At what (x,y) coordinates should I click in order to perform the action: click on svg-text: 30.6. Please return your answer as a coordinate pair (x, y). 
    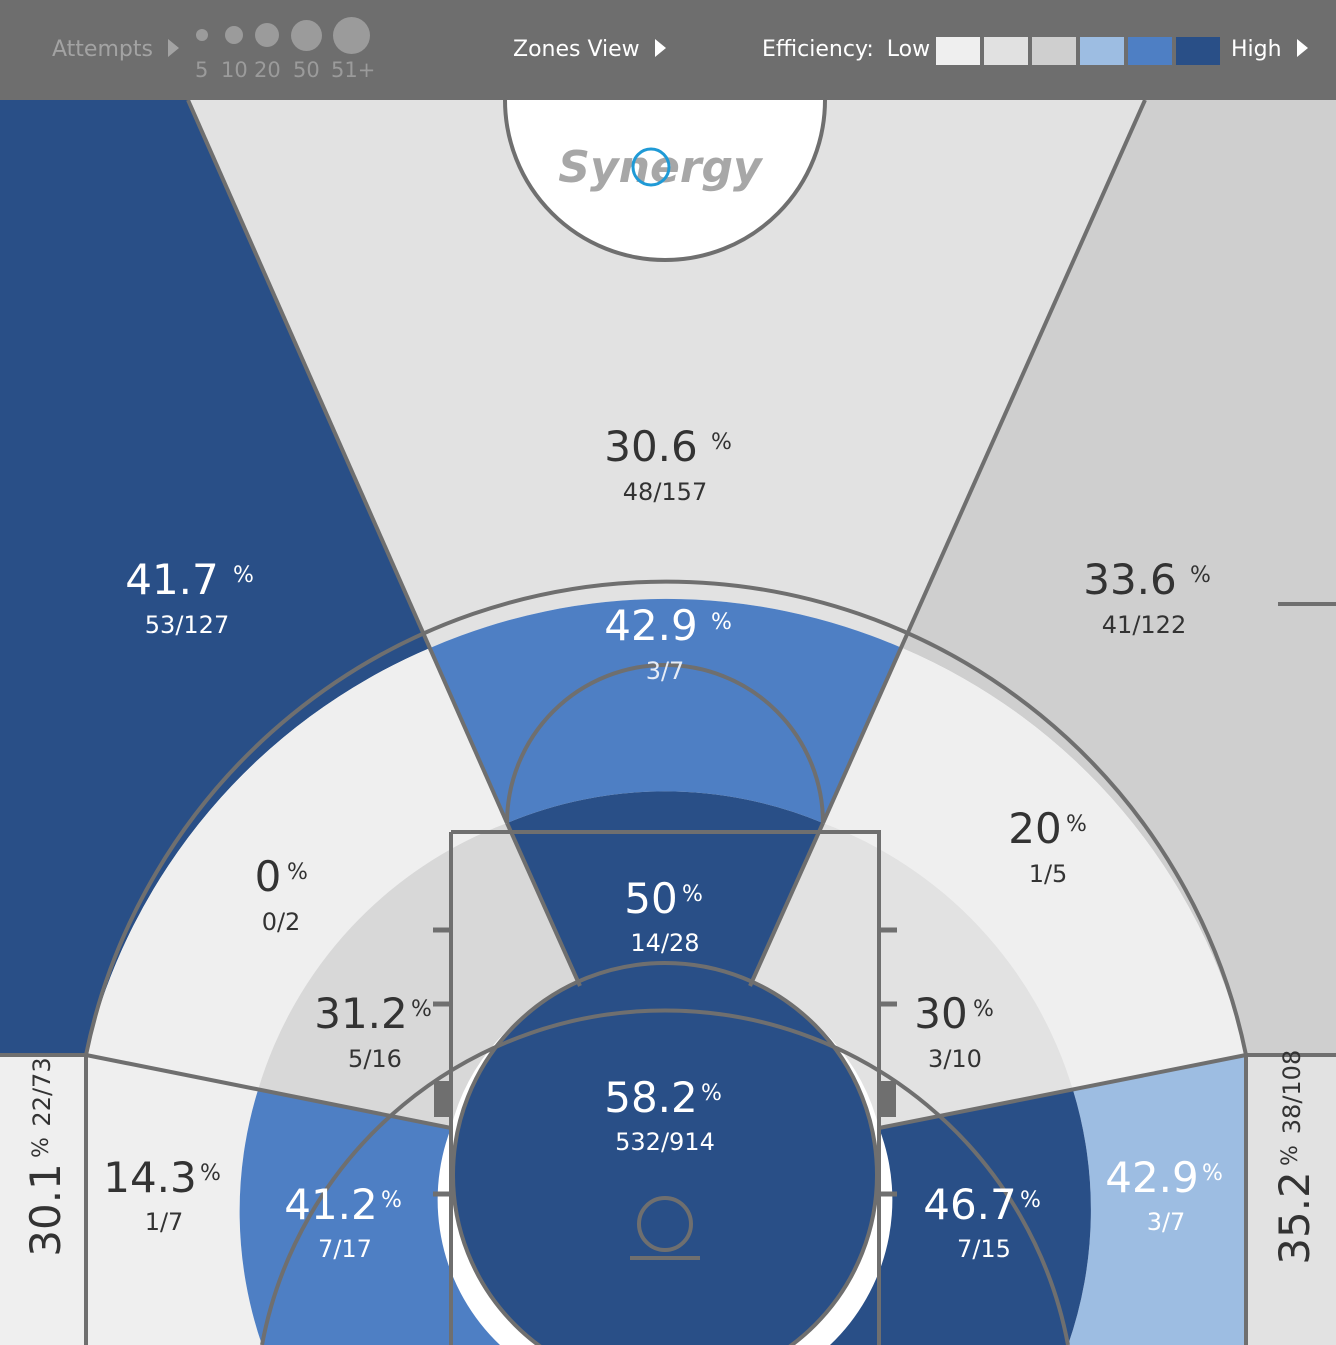
    Looking at the image, I should click on (651, 446).